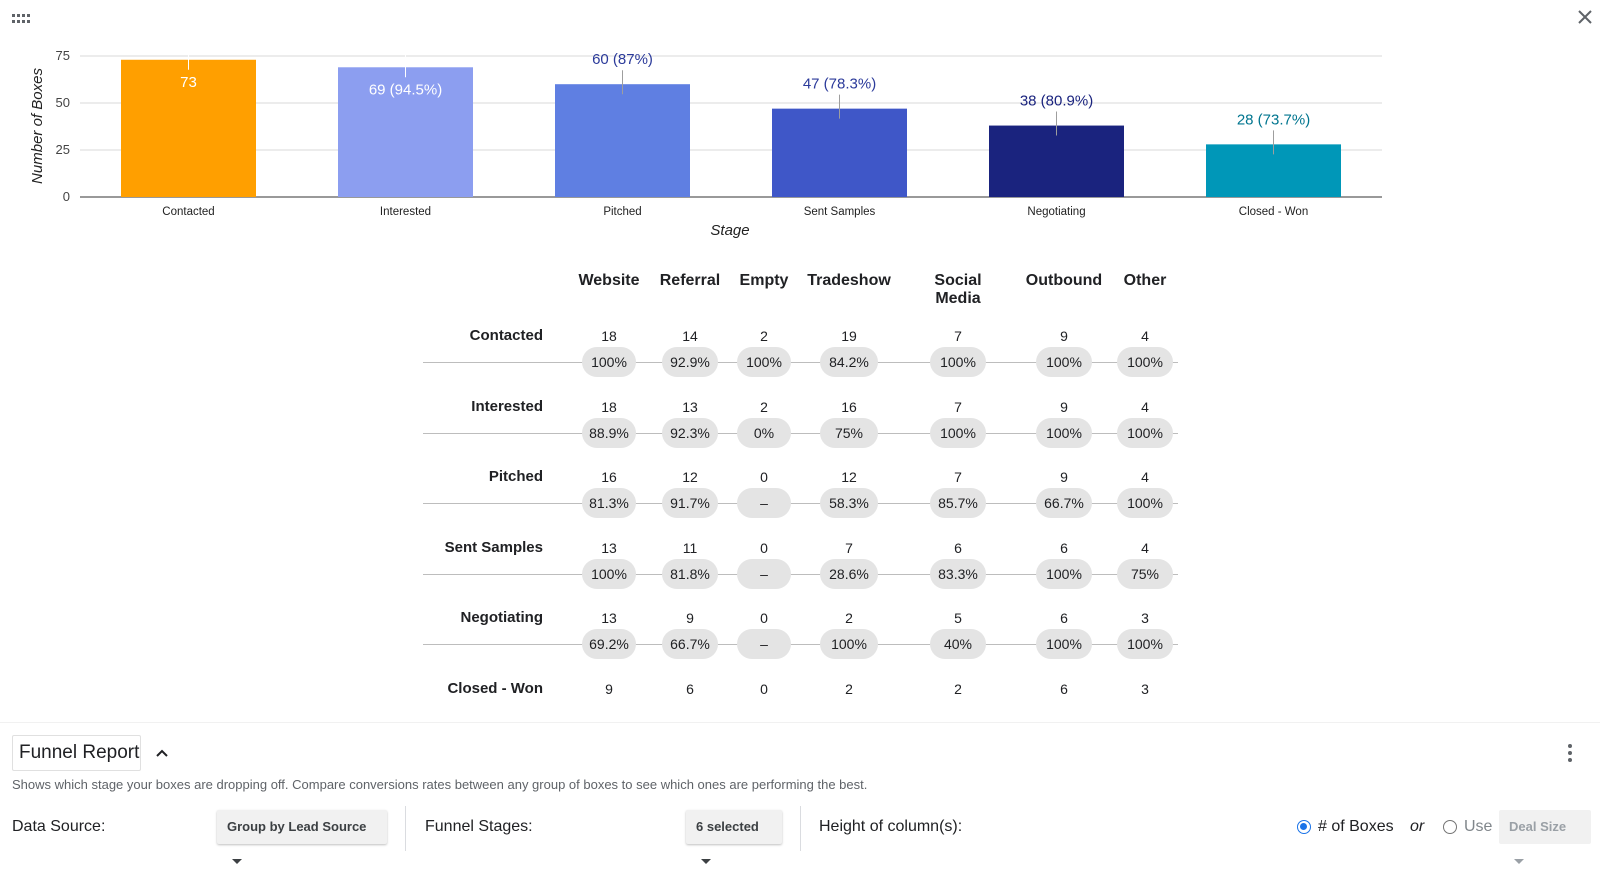  I want to click on boxes-radio, so click(1304, 827).